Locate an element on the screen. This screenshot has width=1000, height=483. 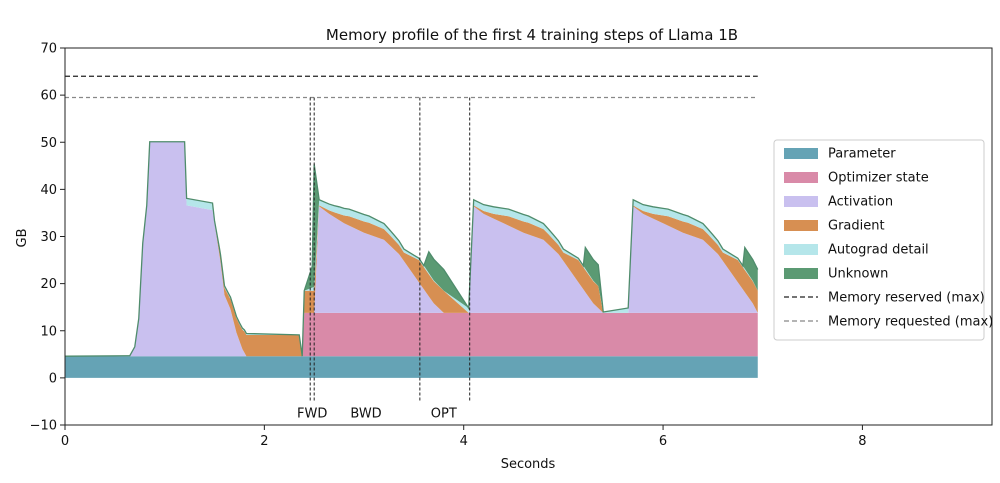
legend-label-memory-reserved-max: Memory reserved (max) is located at coordinates (906, 298).